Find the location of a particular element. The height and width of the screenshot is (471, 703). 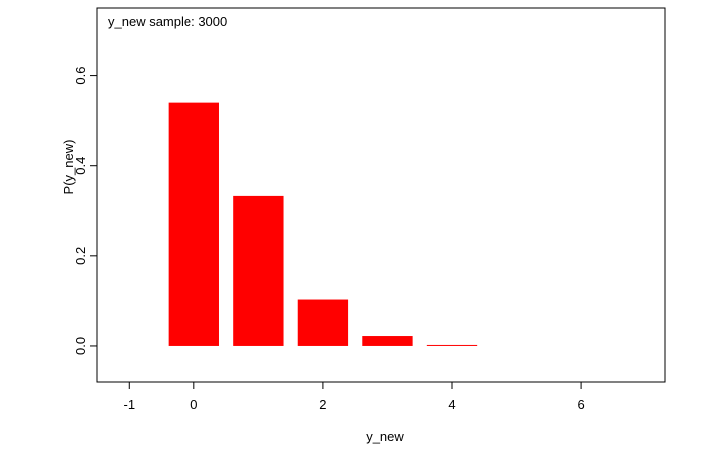

x-tick-label: 4 is located at coordinates (451, 404).